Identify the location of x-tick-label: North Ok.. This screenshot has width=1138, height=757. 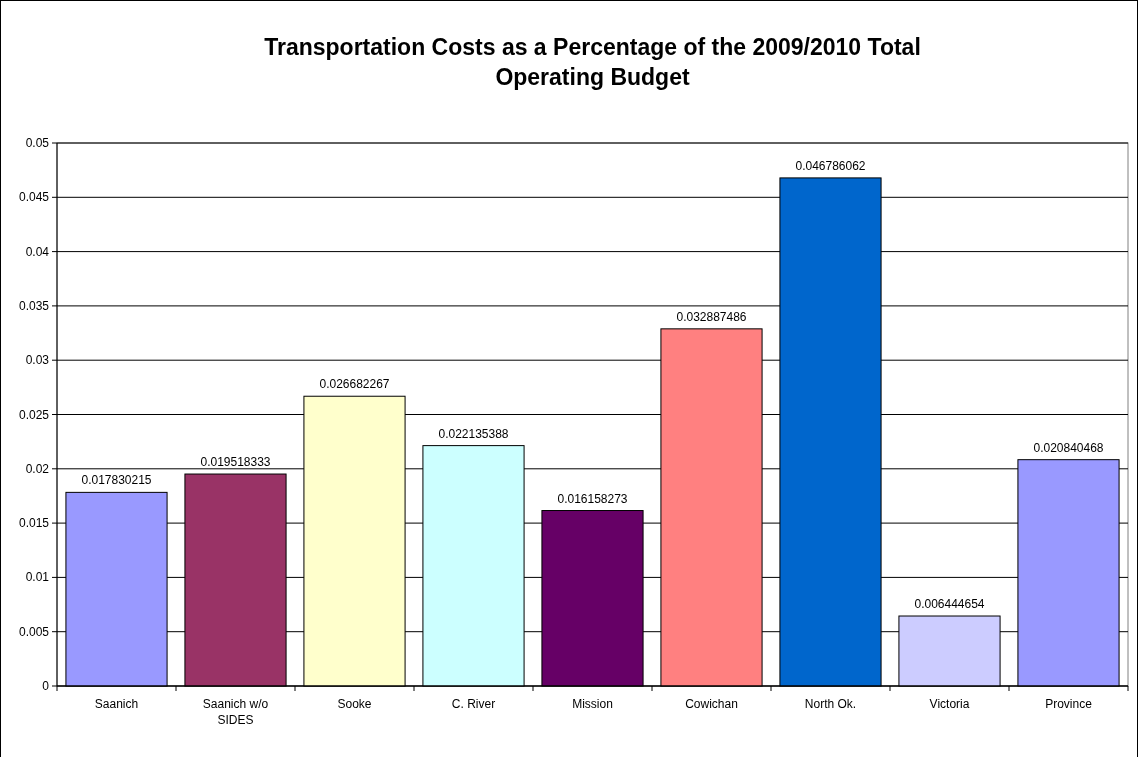
(830, 704).